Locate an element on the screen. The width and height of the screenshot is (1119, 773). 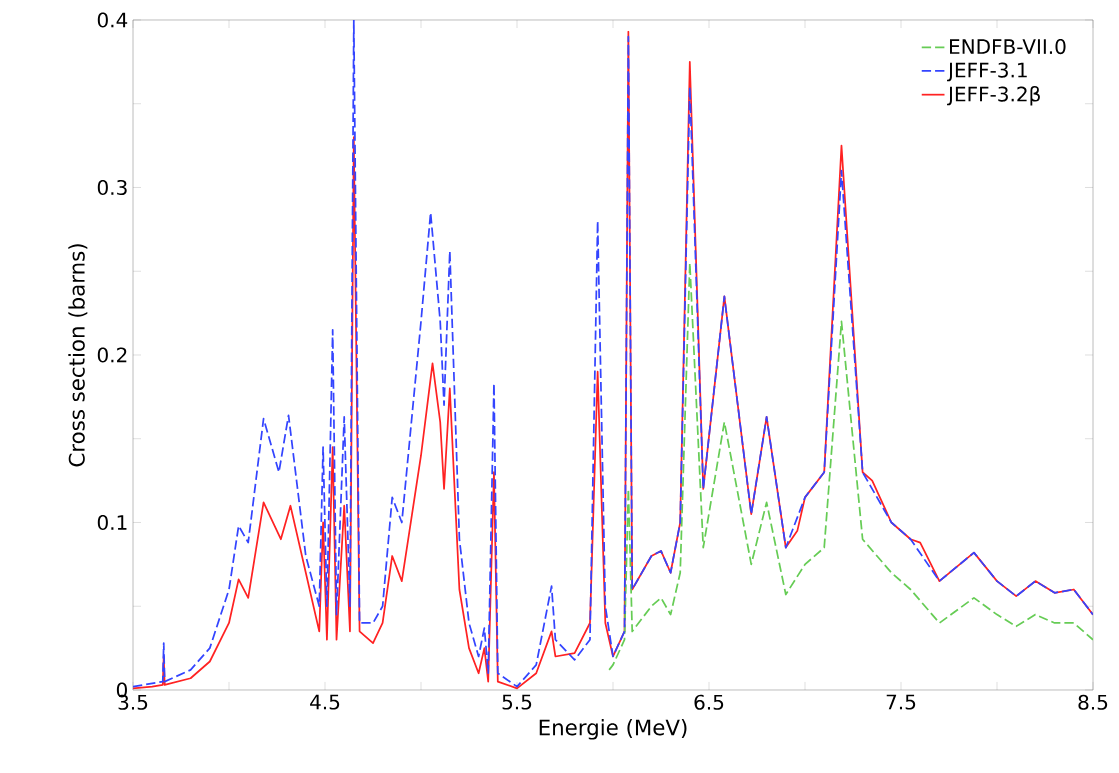
y-tick-label: 0.3 is located at coordinates (112, 187).